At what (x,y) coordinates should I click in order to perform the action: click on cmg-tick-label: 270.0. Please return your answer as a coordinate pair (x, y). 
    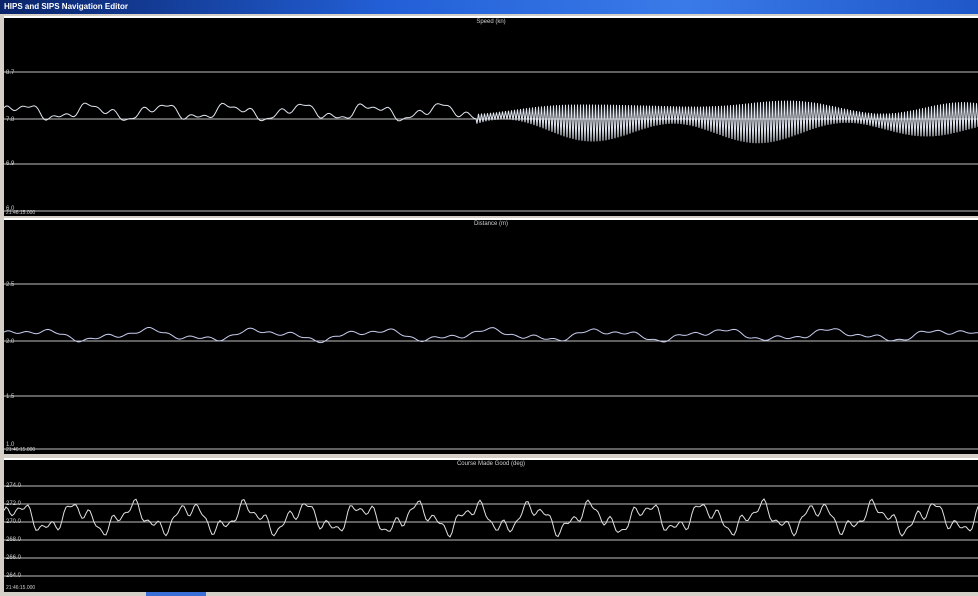
    Looking at the image, I should click on (14, 522).